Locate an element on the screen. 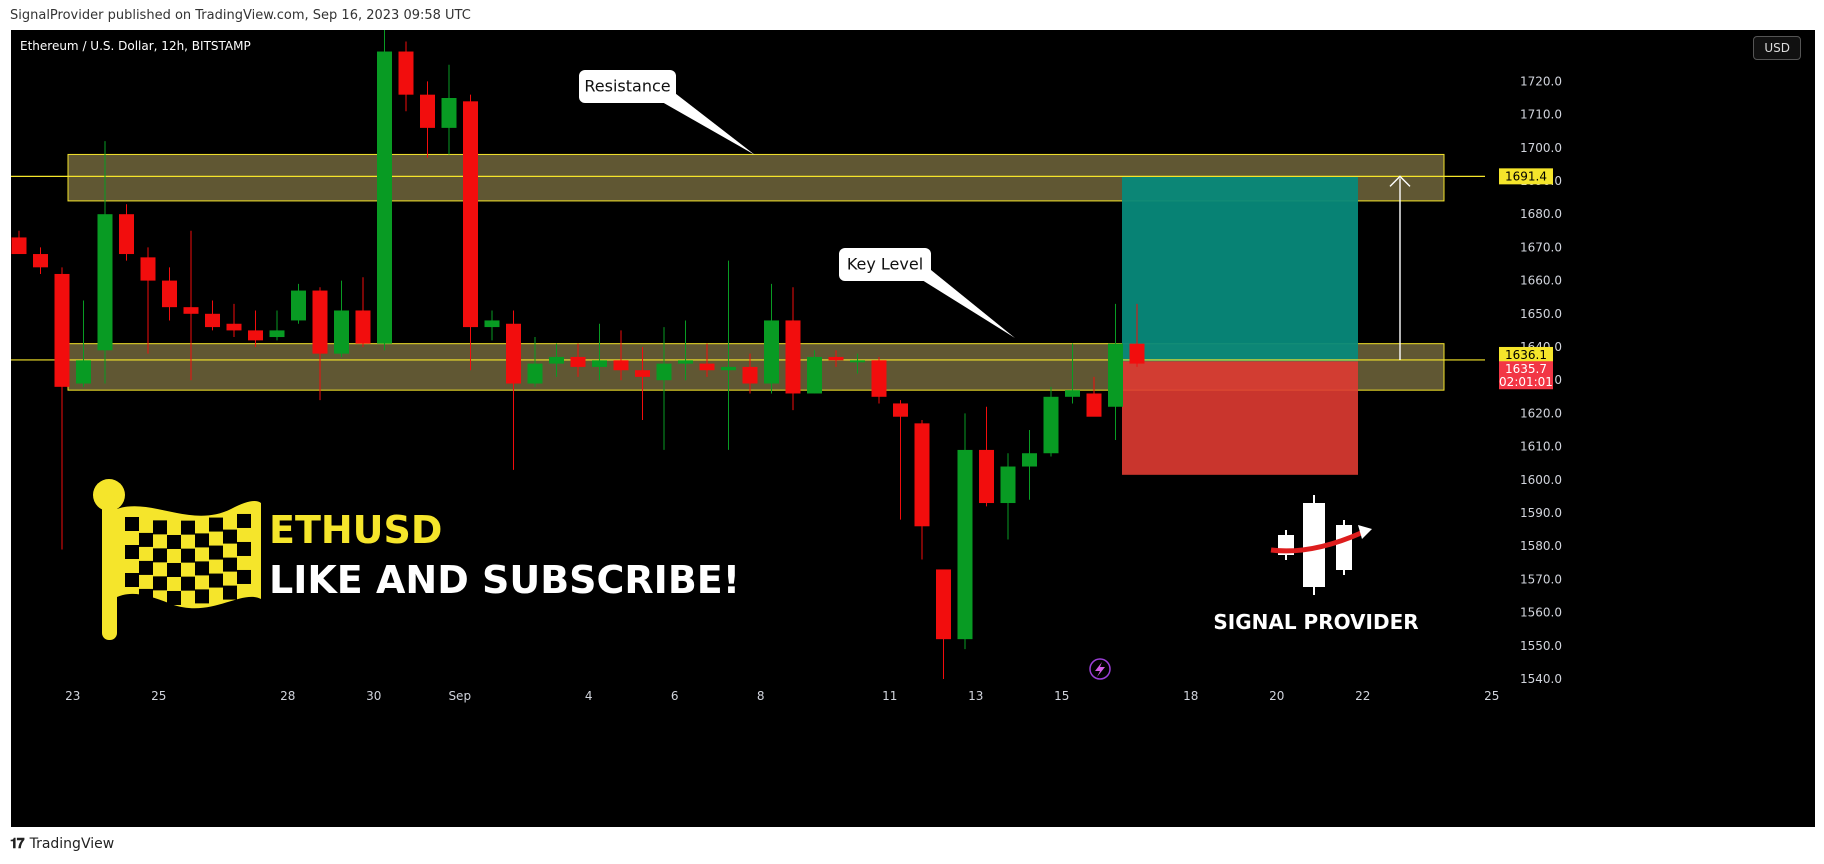  time-tick-label: 6 is located at coordinates (675, 696).